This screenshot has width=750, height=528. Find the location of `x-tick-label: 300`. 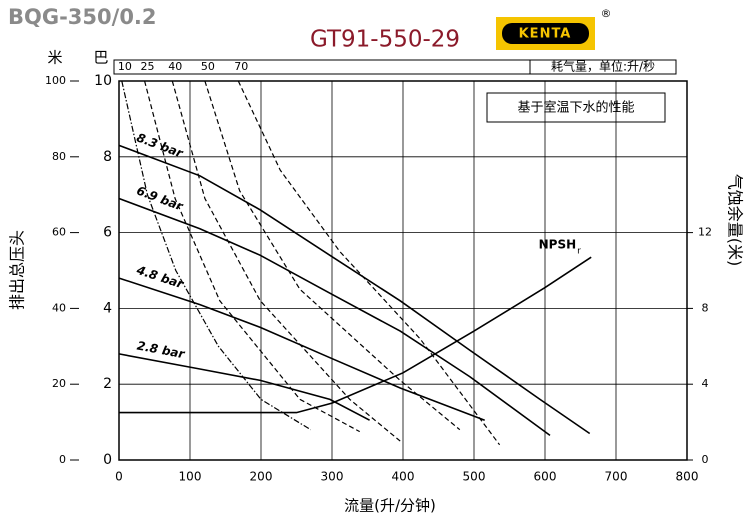

x-tick-label: 300 is located at coordinates (332, 477).